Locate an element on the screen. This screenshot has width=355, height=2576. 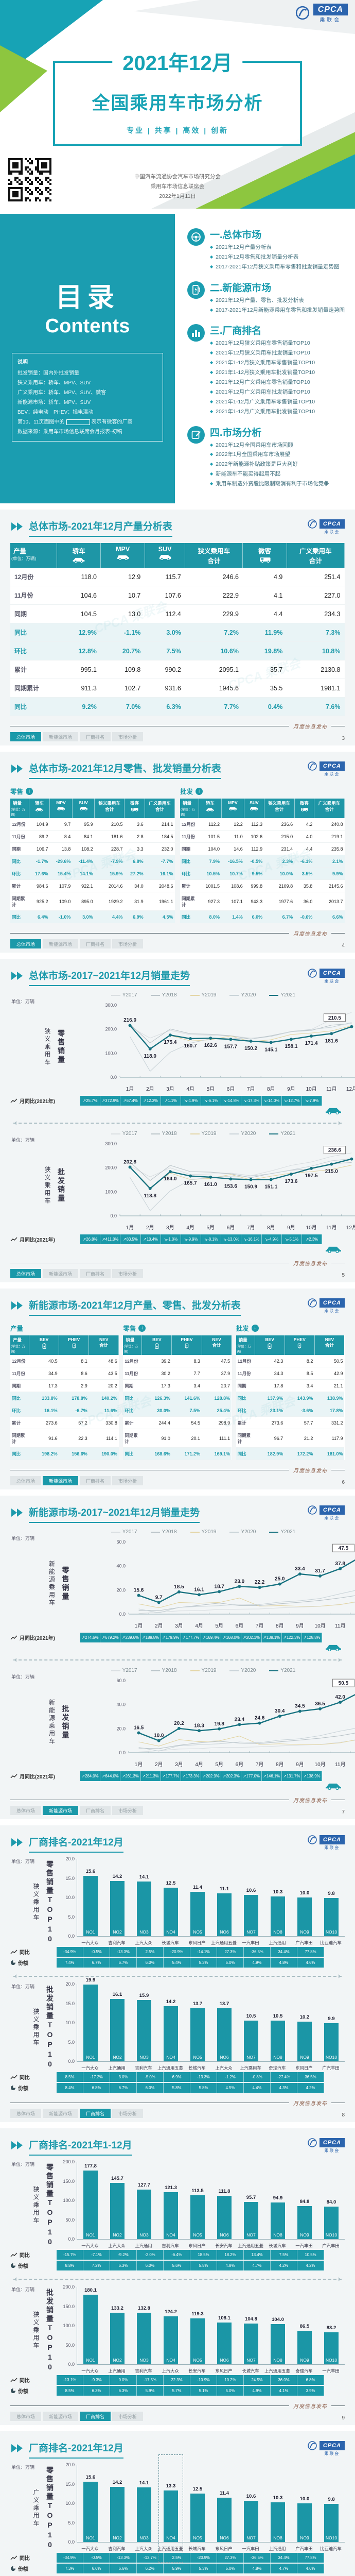
toc-entry: 2022年新能源补贴政策是巨大利好 is located at coordinates (269, 464).